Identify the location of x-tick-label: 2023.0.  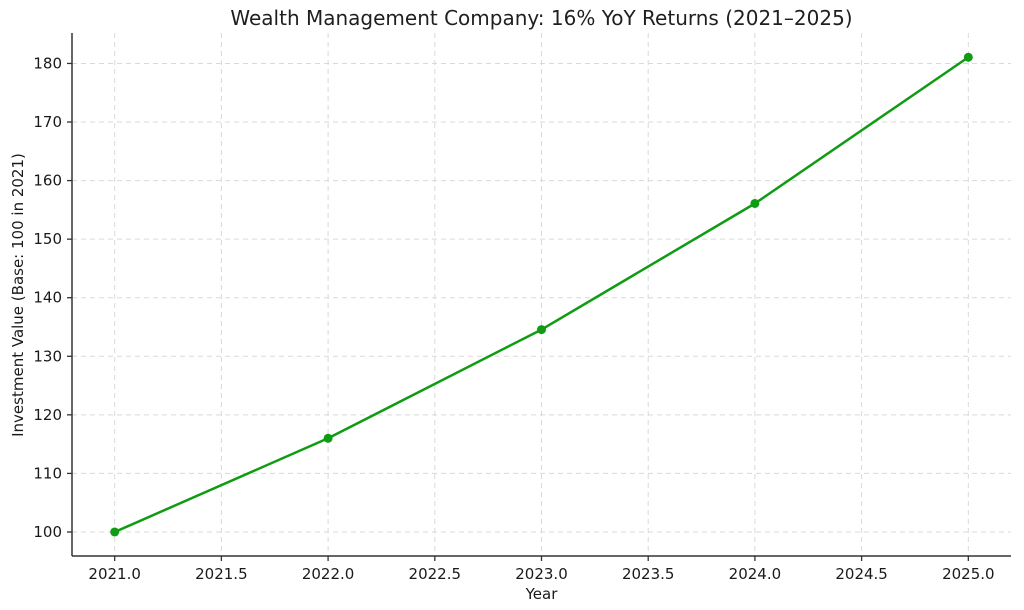
(541, 574).